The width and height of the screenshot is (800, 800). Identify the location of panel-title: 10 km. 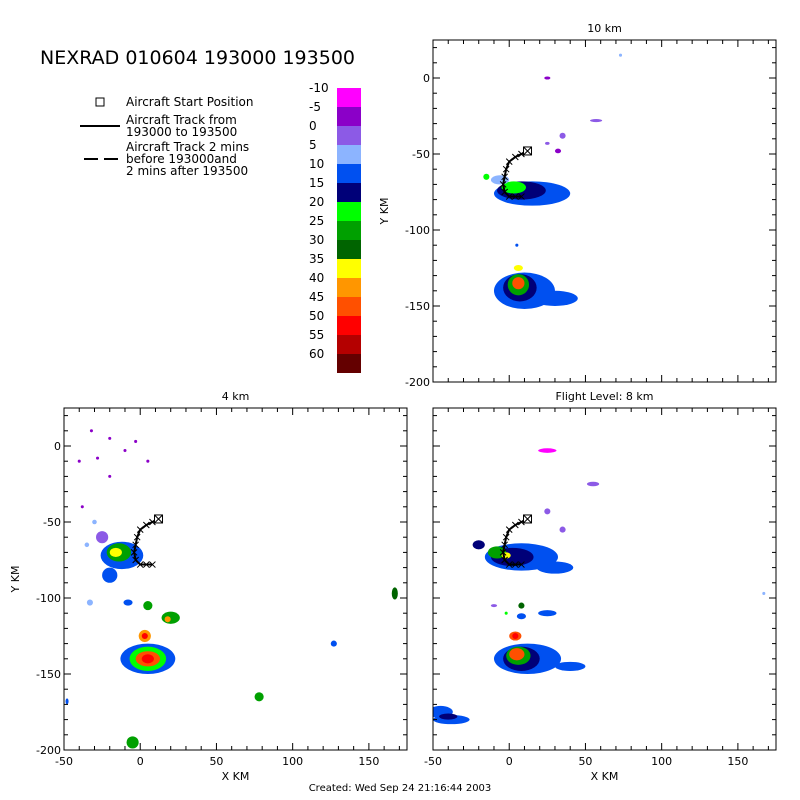
(604, 28).